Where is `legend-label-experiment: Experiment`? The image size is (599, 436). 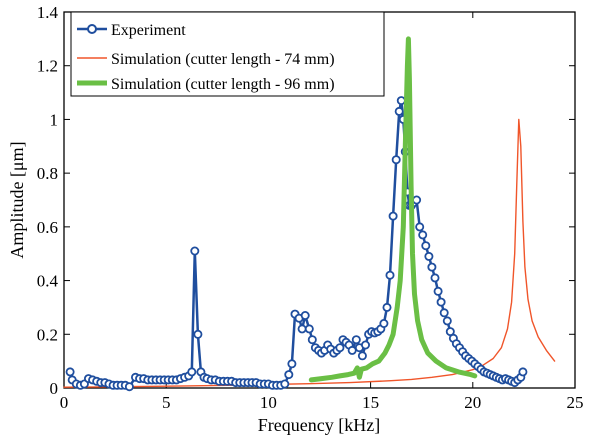 legend-label-experiment: Experiment is located at coordinates (148, 30).